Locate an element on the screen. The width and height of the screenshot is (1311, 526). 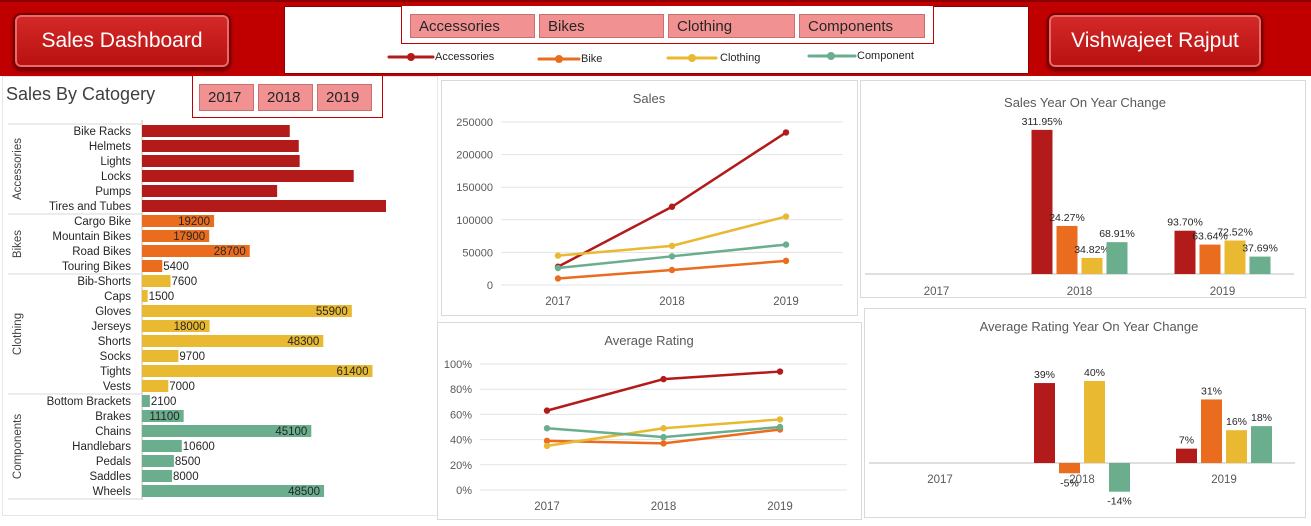
data-label: -14% is located at coordinates (1119, 502).